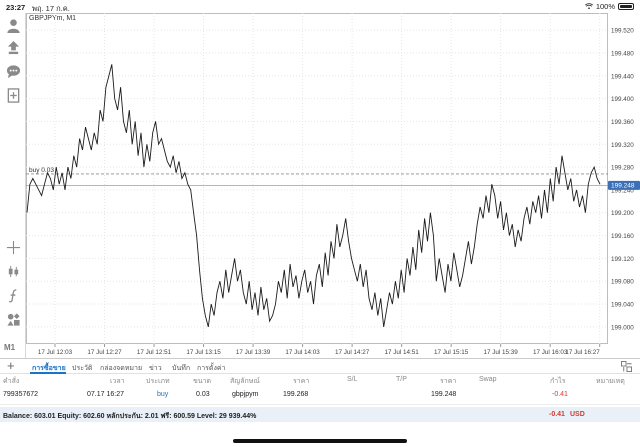 The image size is (640, 447). What do you see at coordinates (352, 352) in the screenshot?
I see `x-tick-label: 17 Jul 14:27` at bounding box center [352, 352].